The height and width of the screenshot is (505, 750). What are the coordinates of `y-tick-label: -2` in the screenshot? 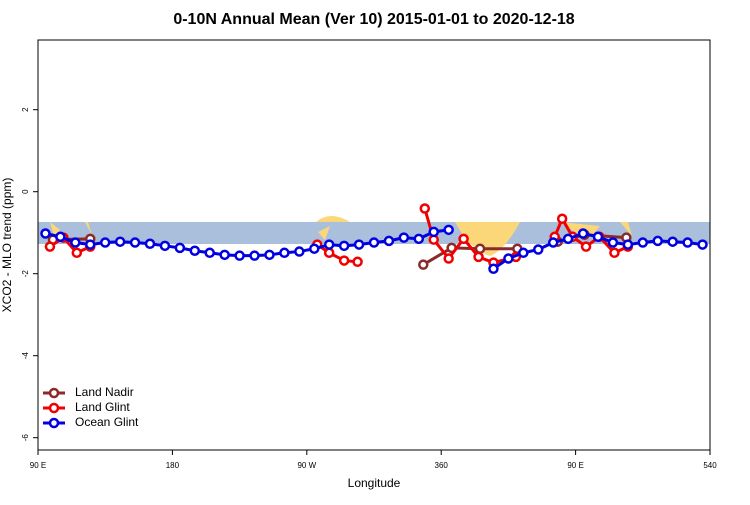 It's located at (25, 274).